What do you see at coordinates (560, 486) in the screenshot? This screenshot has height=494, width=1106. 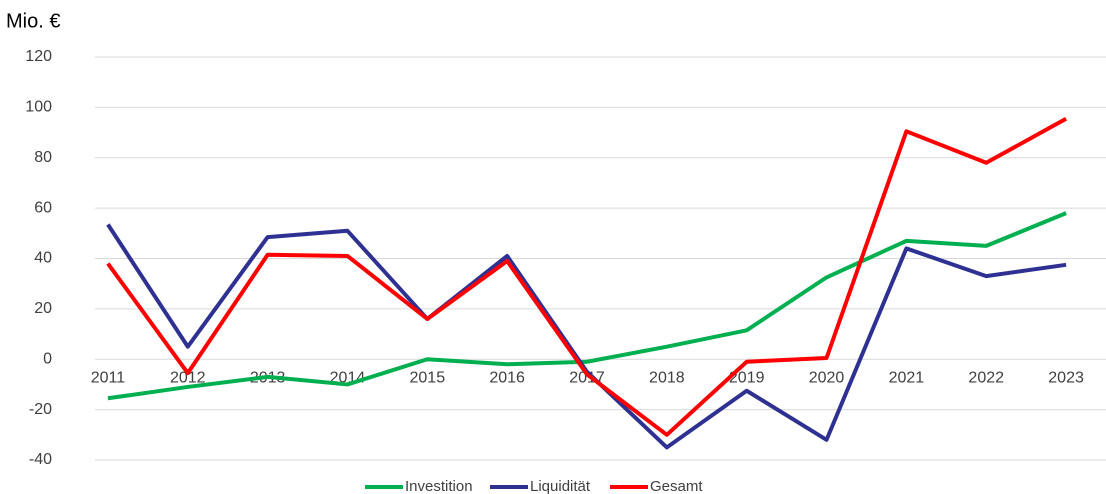 I see `legend-label: Liquidität` at bounding box center [560, 486].